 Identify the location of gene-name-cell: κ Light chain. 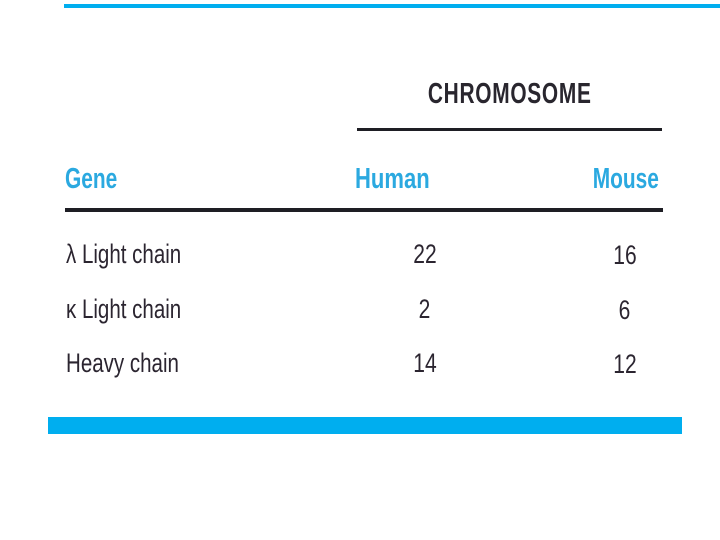
(142, 309).